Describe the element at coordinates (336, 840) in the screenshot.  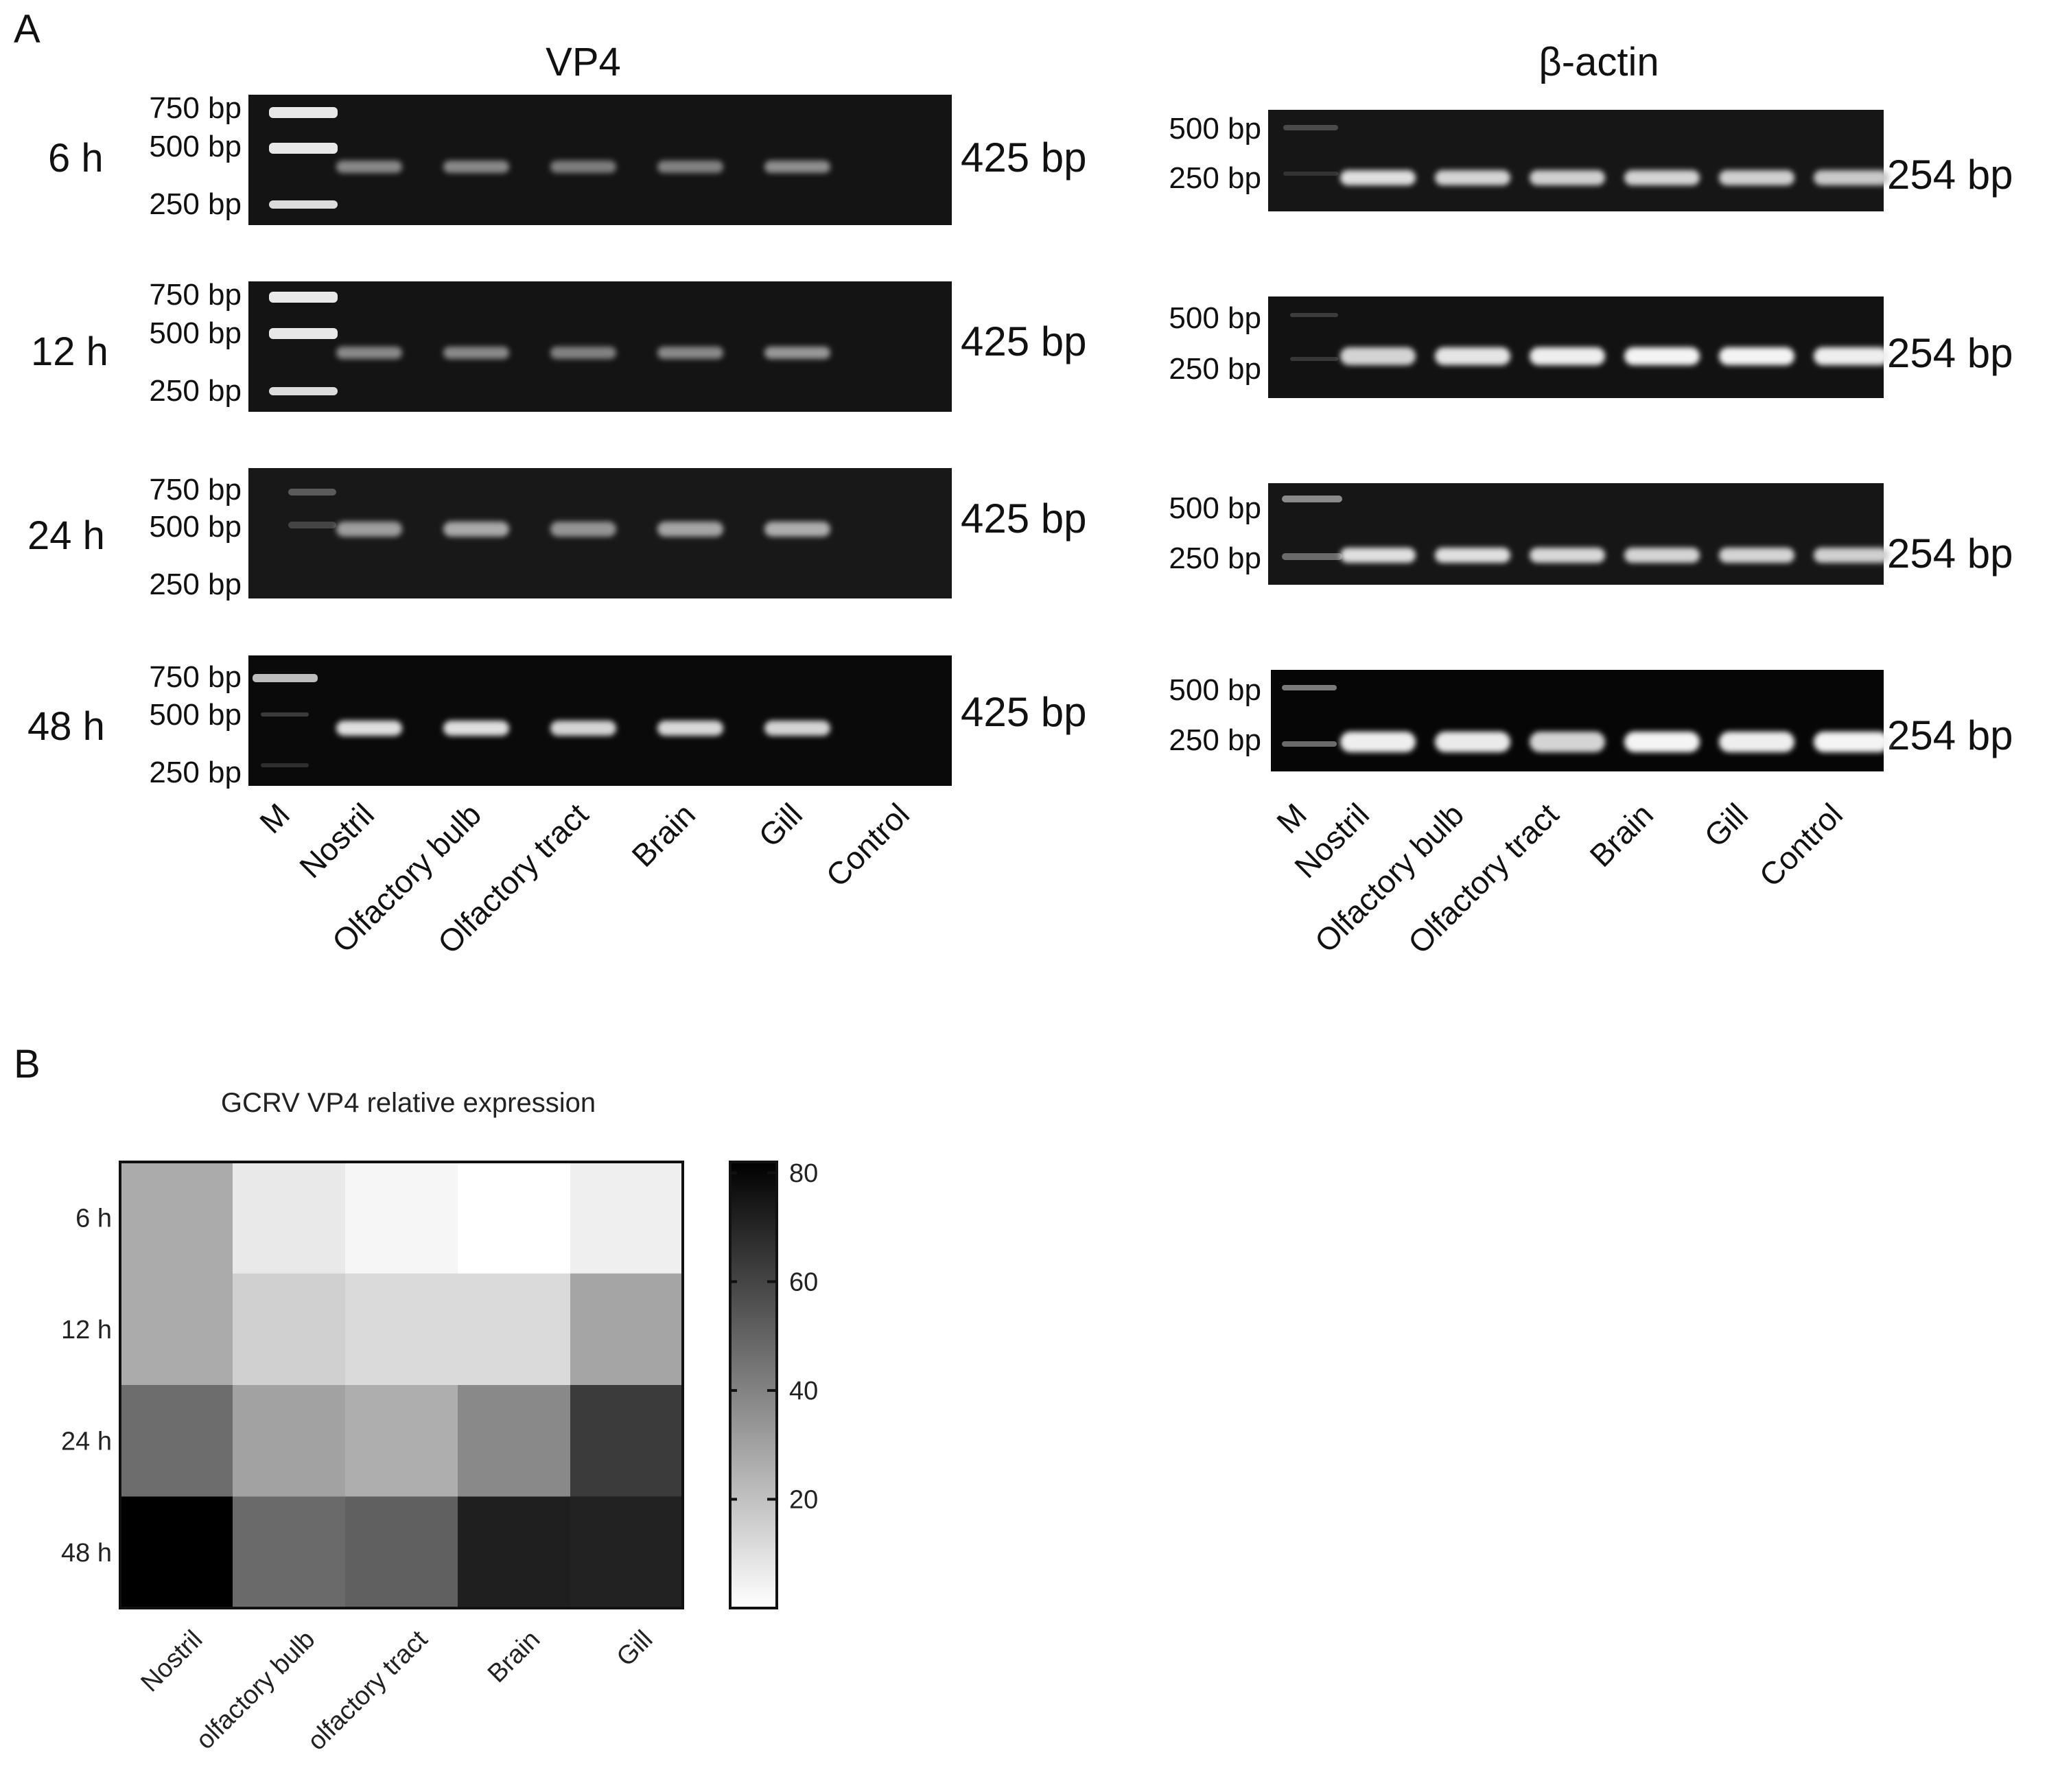
I see `lane-label: Nostril` at that location.